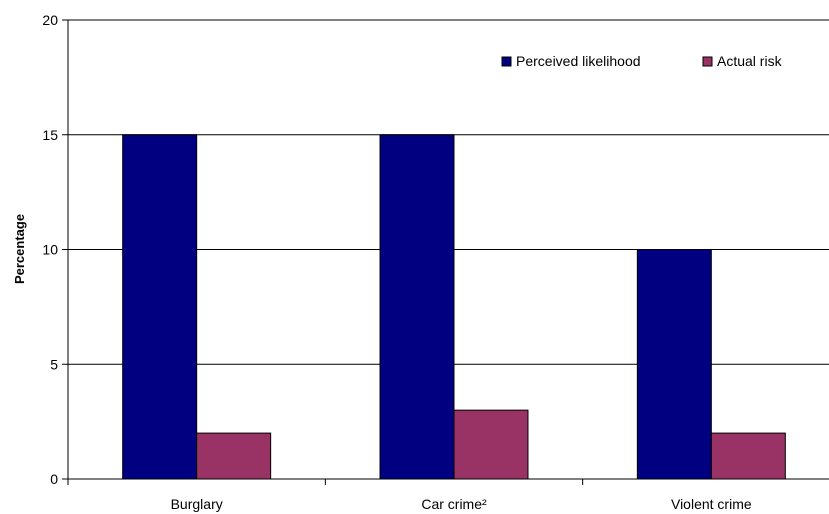 This screenshot has width=829, height=514. I want to click on legend: Perceived likelihood Actual risk, so click(642, 61).